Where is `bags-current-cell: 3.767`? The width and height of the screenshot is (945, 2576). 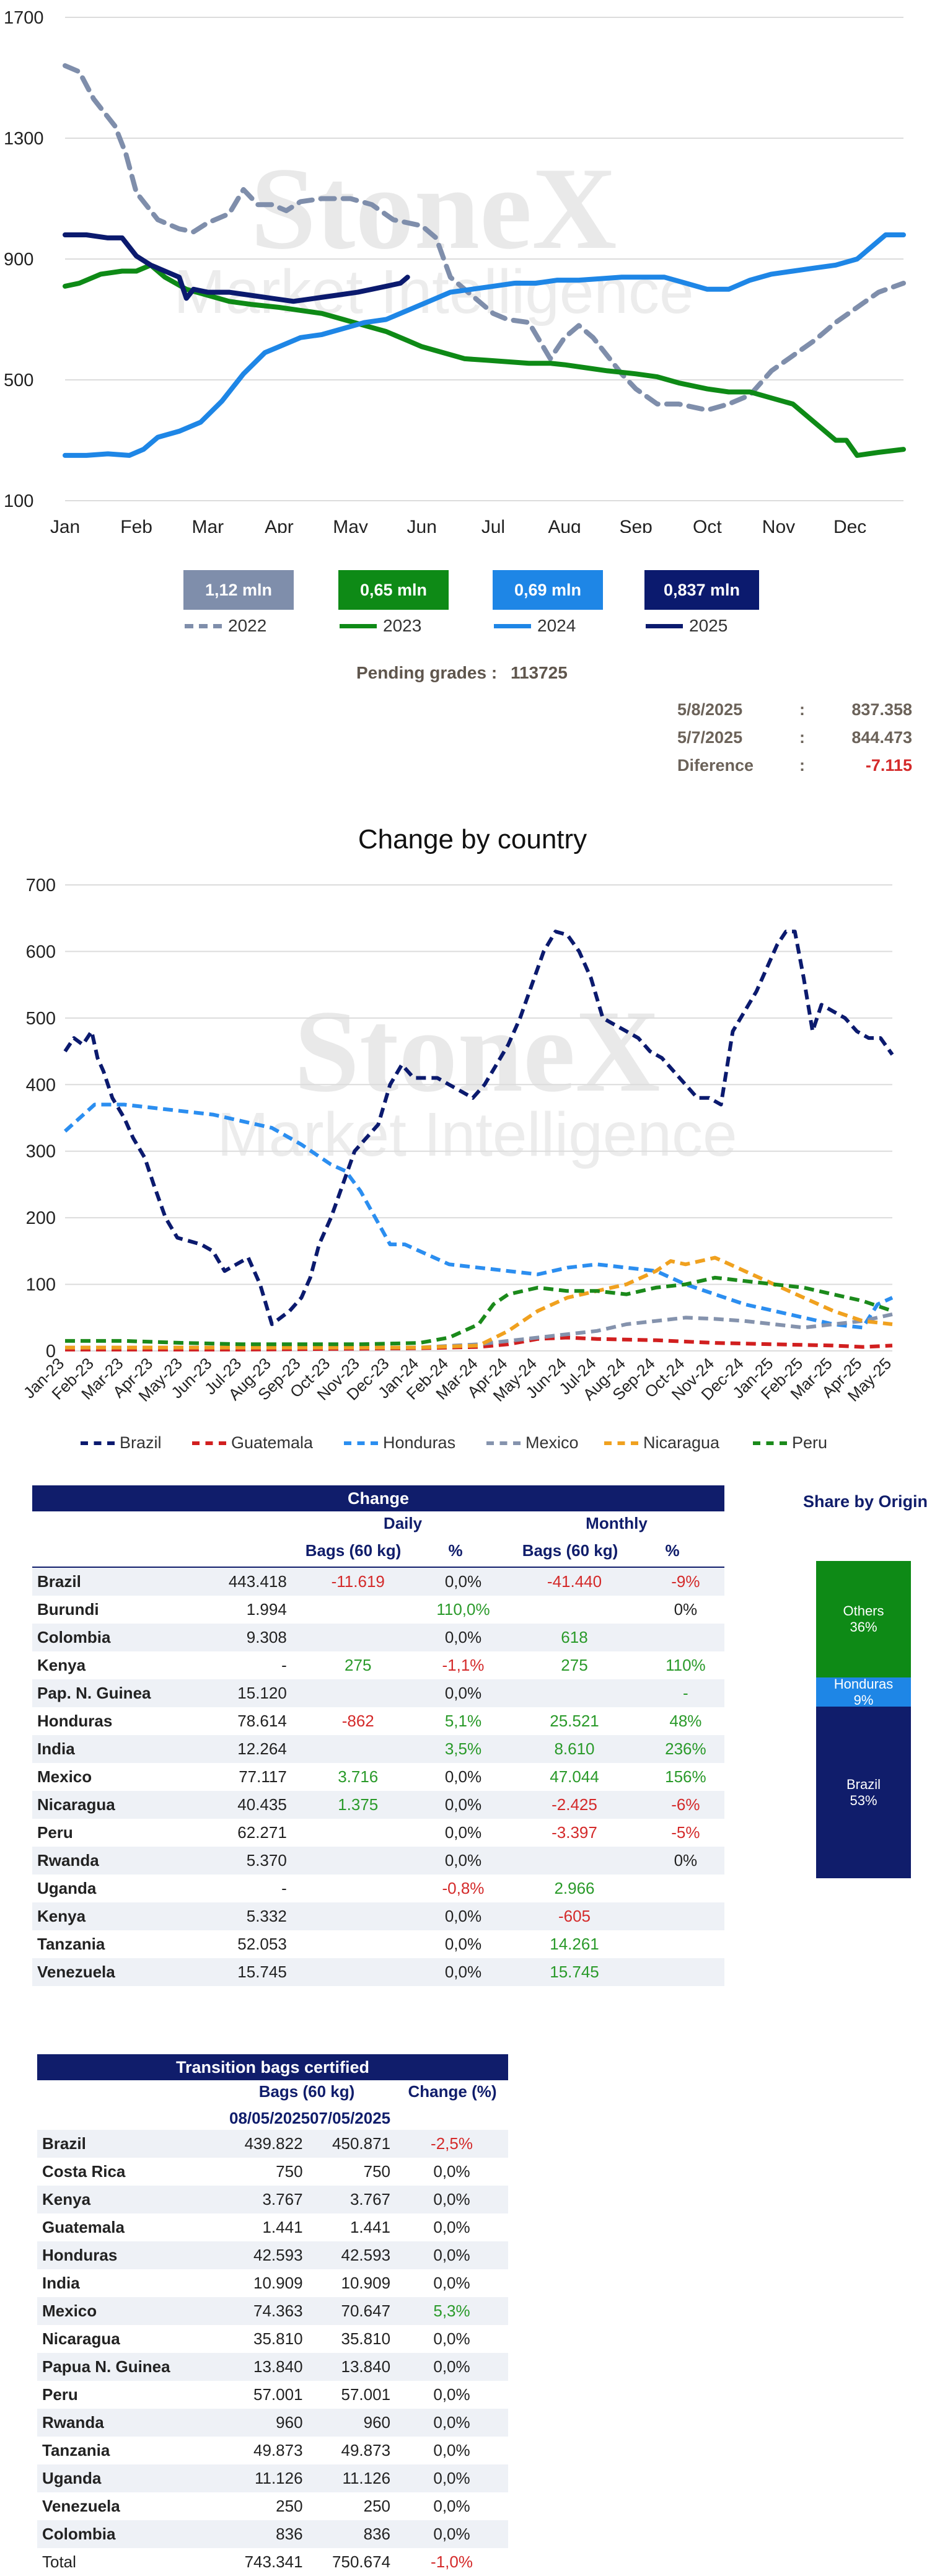 bags-current-cell: 3.767 is located at coordinates (264, 2199).